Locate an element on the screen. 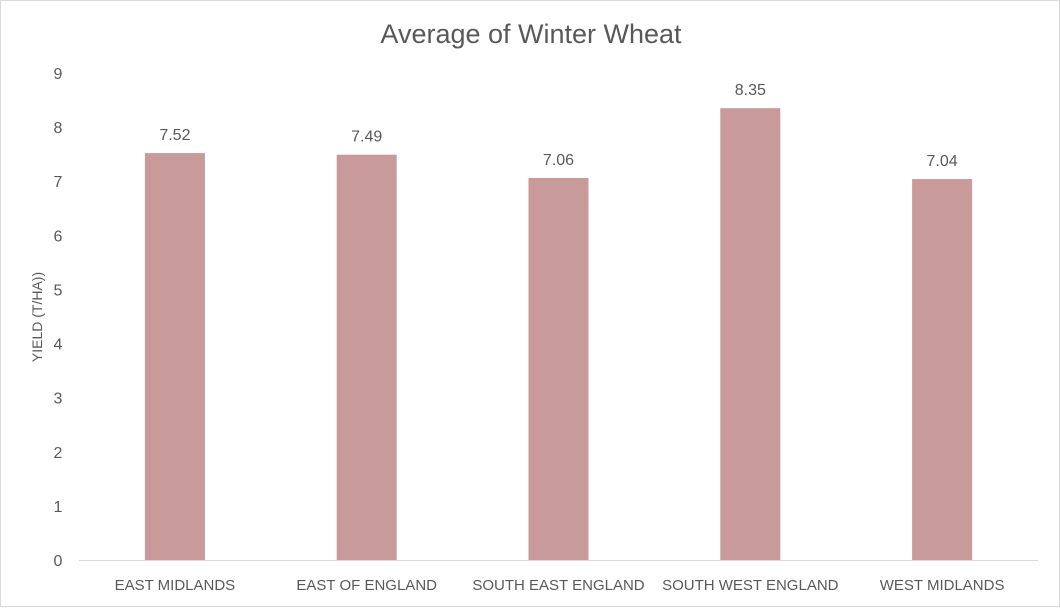 The width and height of the screenshot is (1060, 611). y-tick-label: 5 is located at coordinates (58, 290).